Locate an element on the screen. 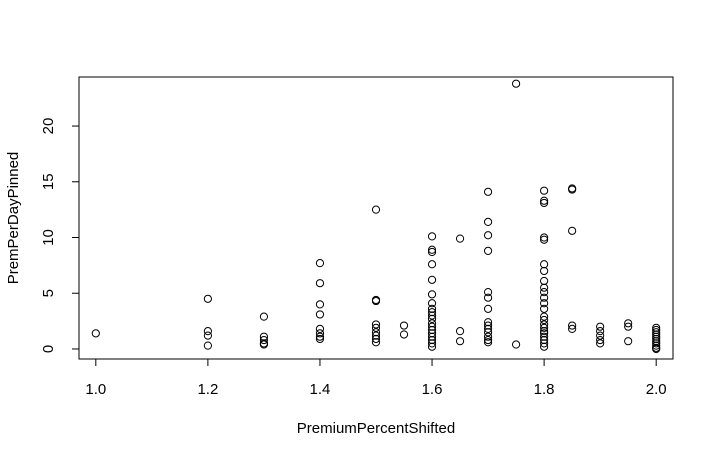 Image resolution: width=714 pixels, height=458 pixels. x-tick-label: 1.6 is located at coordinates (432, 389).